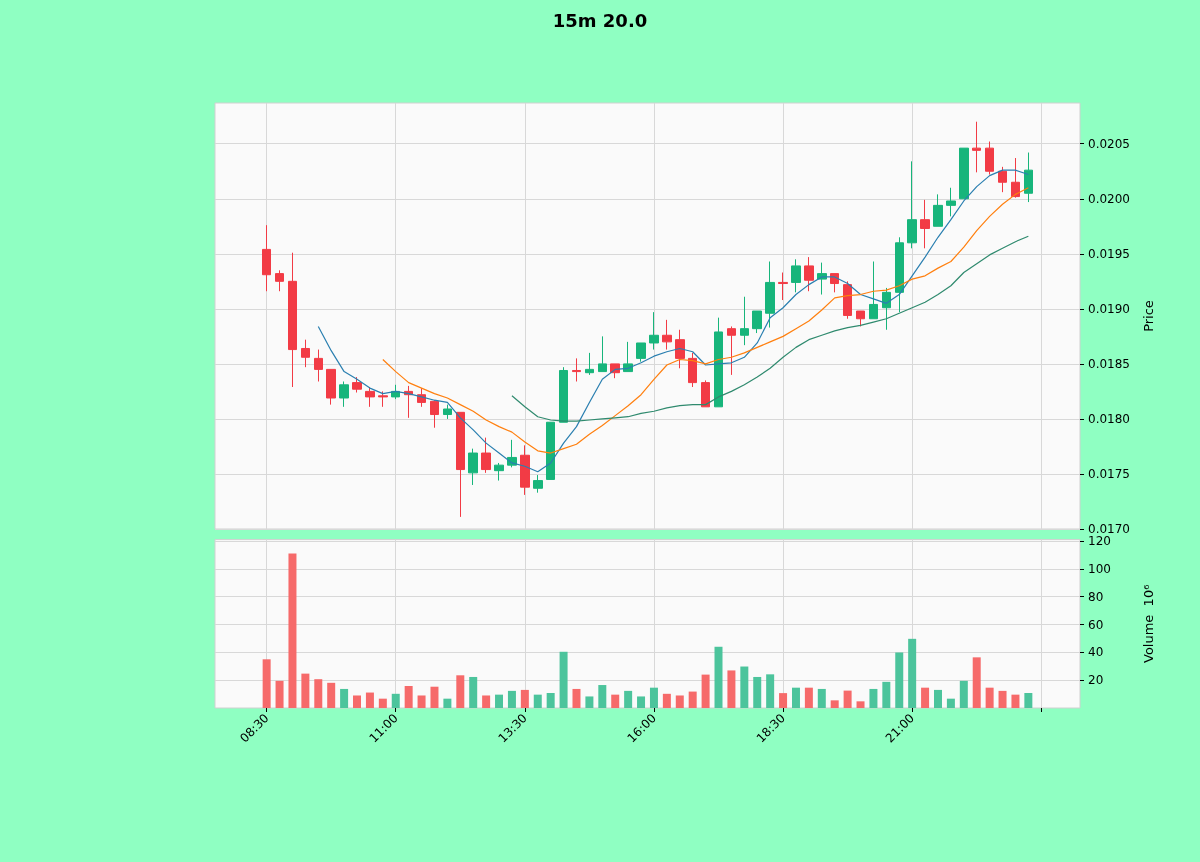  I want to click on y-tick-label: 100, so click(1099, 568).